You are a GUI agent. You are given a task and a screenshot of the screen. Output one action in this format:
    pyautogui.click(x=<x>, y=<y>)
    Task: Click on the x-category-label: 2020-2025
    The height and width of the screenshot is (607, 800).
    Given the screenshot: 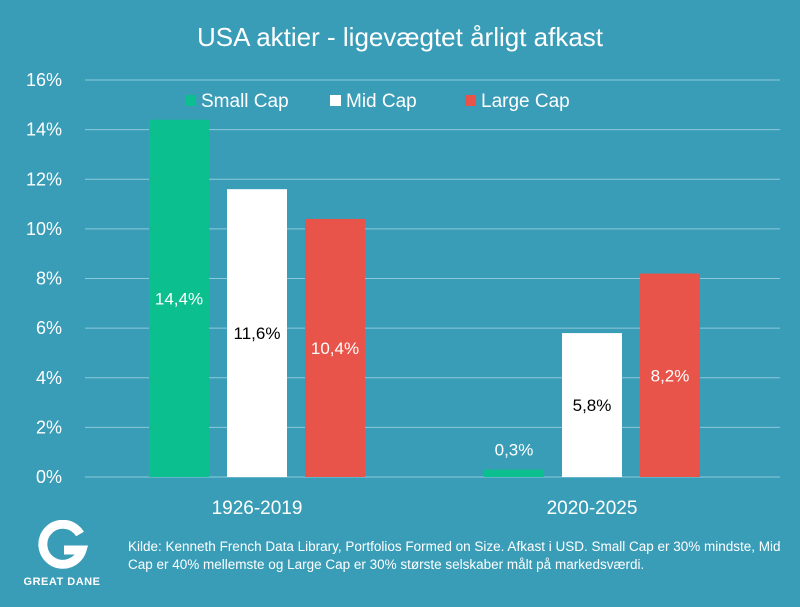 What is the action you would take?
    pyautogui.click(x=592, y=508)
    